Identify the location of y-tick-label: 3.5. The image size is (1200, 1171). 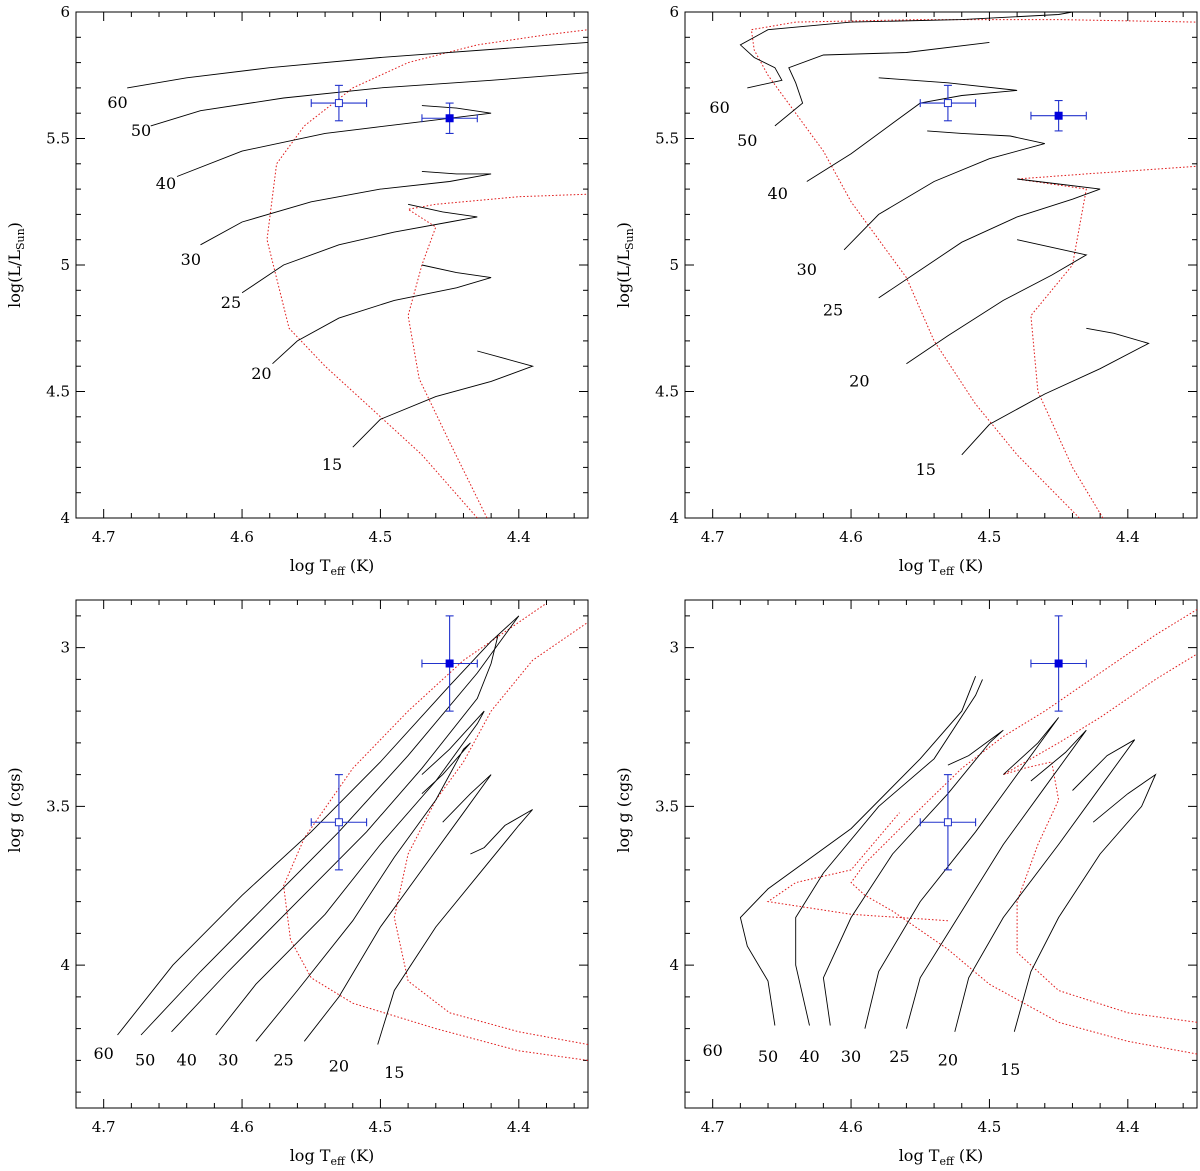
(58, 806).